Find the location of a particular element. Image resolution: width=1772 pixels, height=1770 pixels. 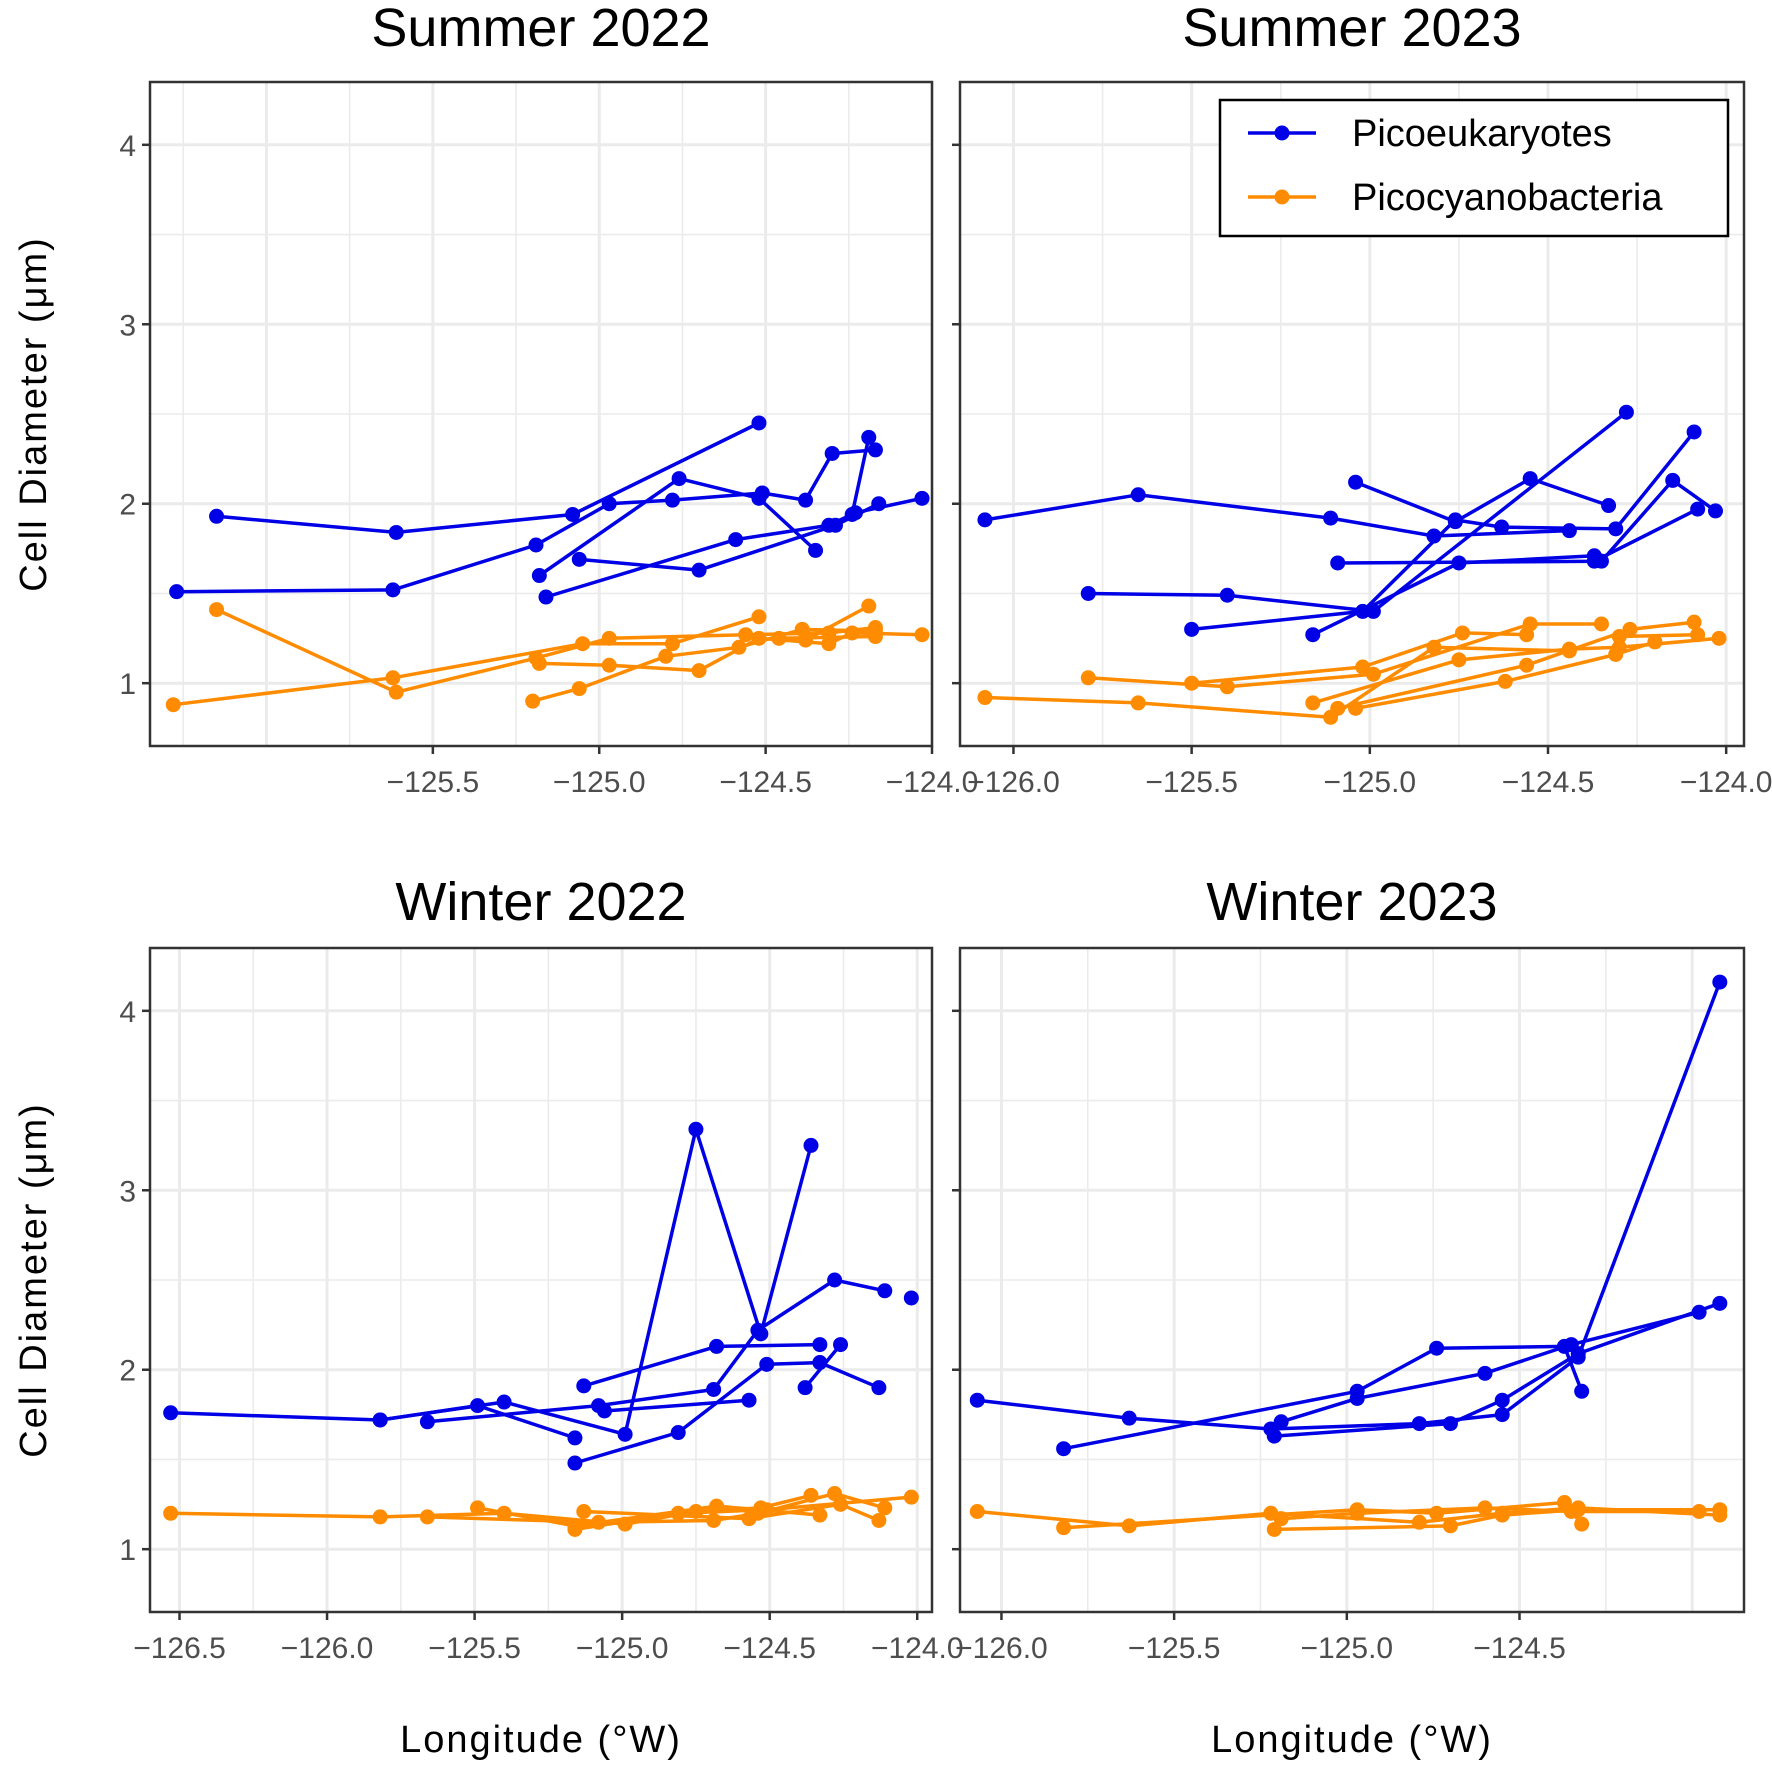

y-tick-label: 2 is located at coordinates (127, 505).